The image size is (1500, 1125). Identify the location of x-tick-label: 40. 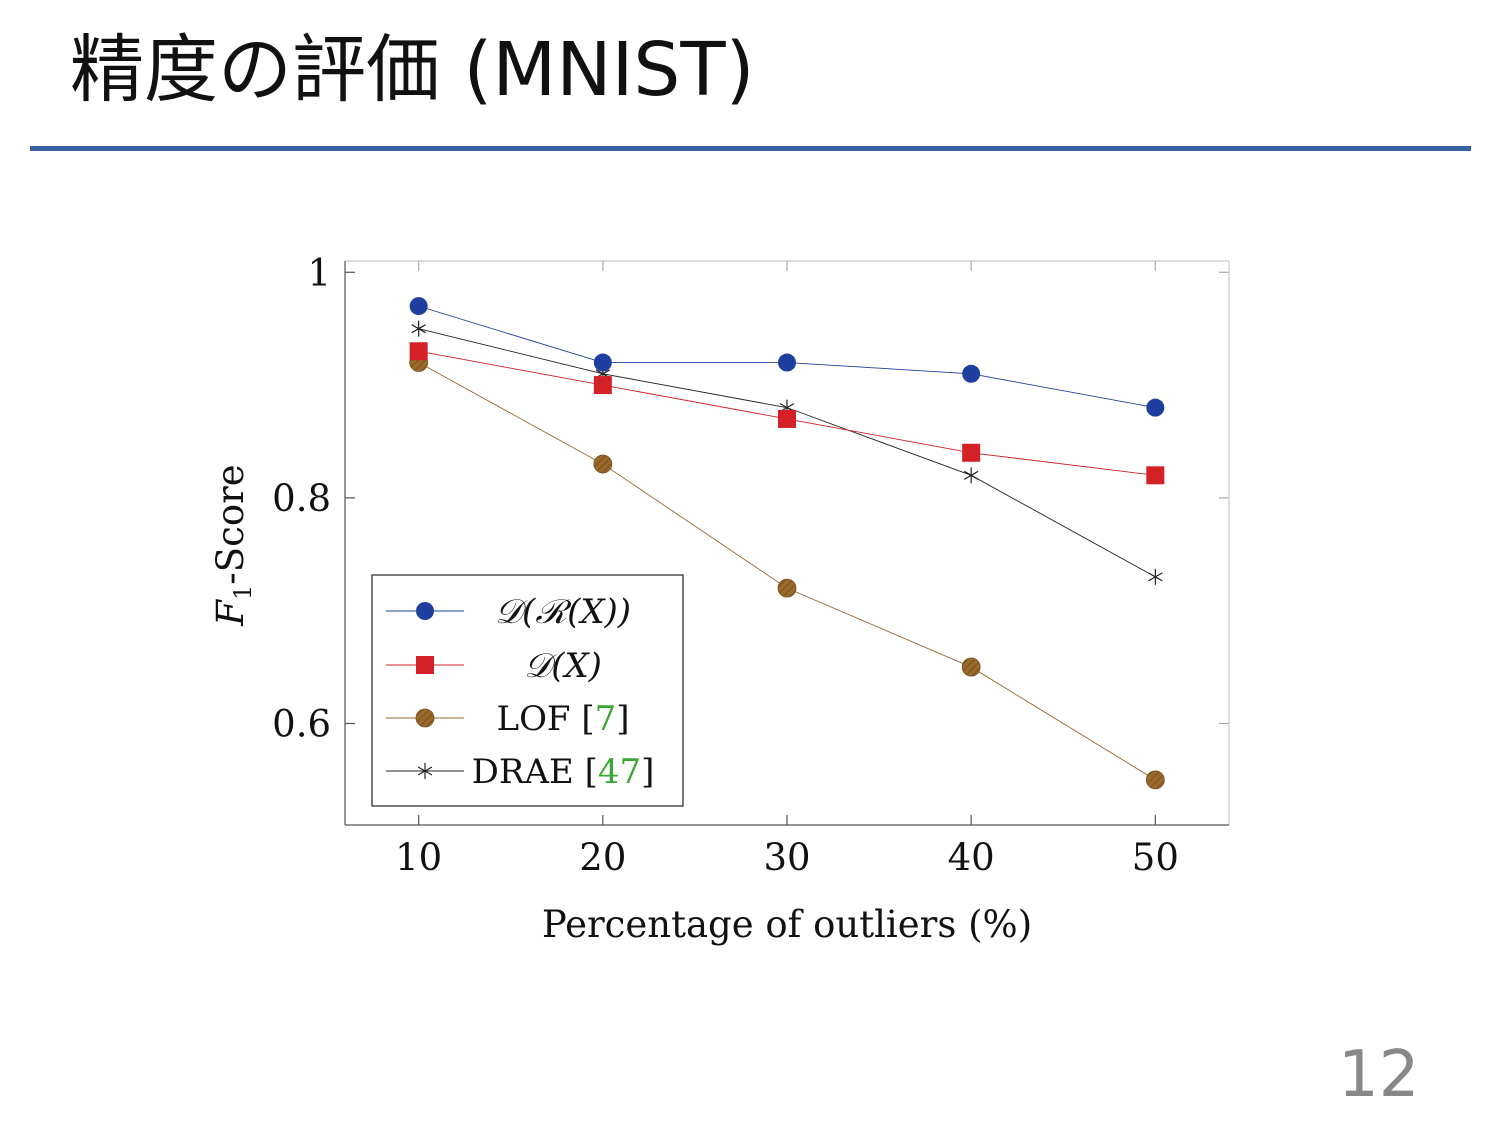
(971, 857).